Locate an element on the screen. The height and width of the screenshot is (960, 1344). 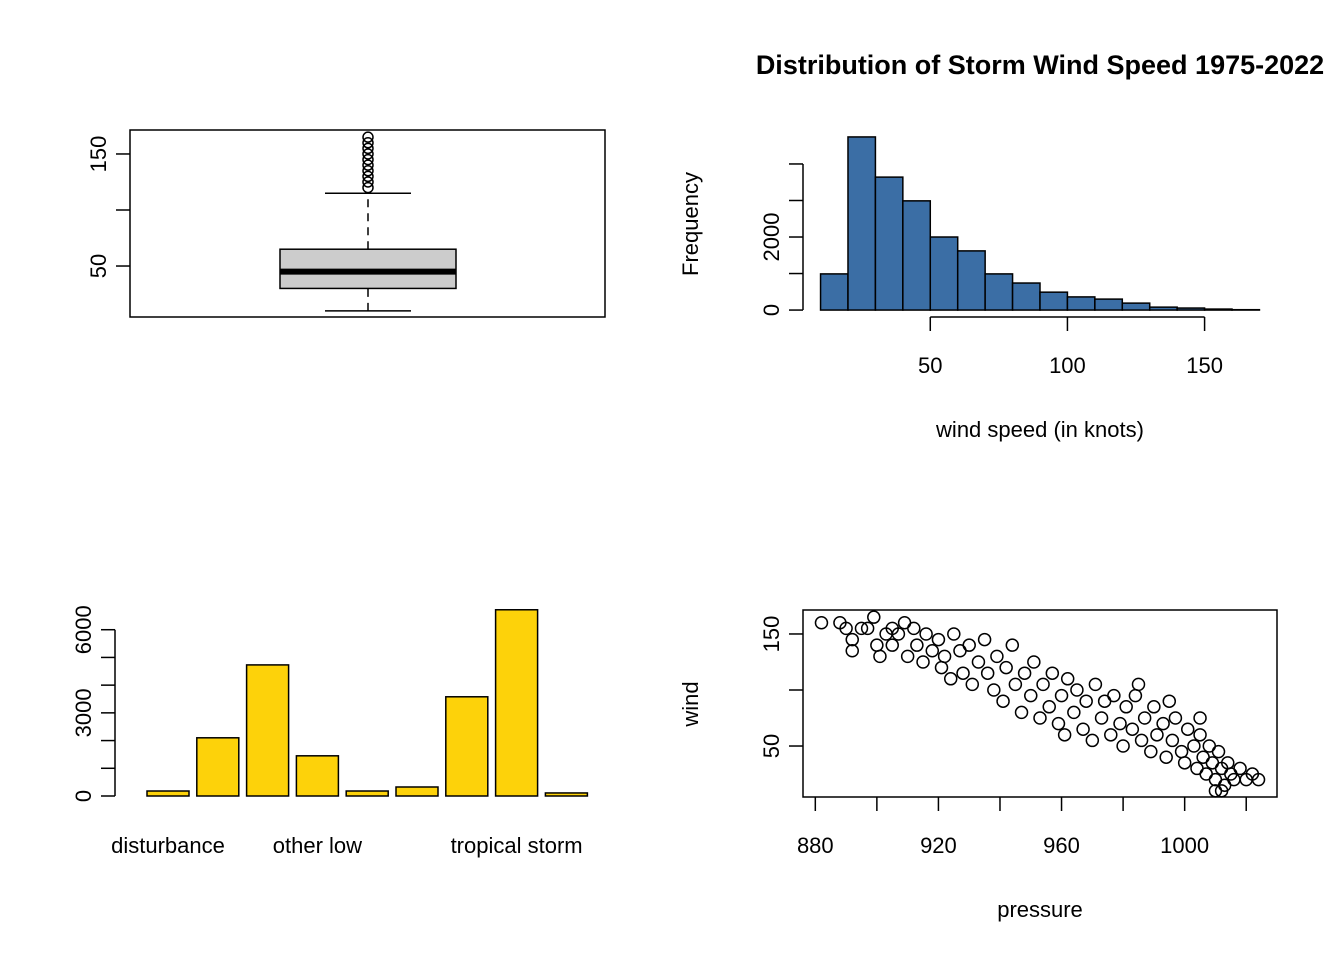
y-axis-label: Frequency is located at coordinates (690, 224).